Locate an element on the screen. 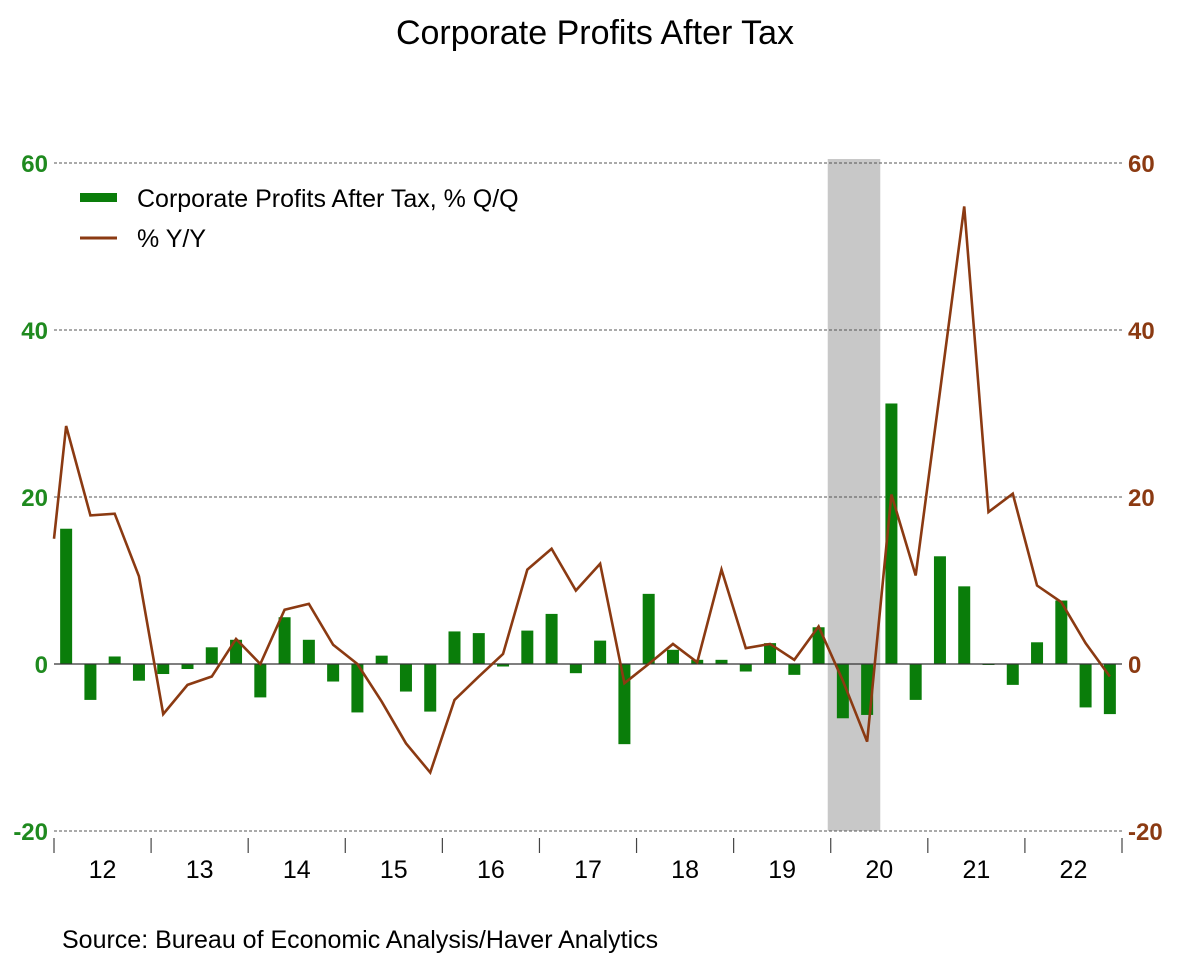  y-tick-label-left: -20 is located at coordinates (30, 832).